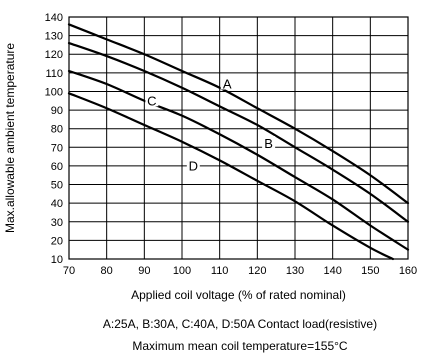 The image size is (421, 358). What do you see at coordinates (57, 167) in the screenshot?
I see `y-tick-label: 60` at bounding box center [57, 167].